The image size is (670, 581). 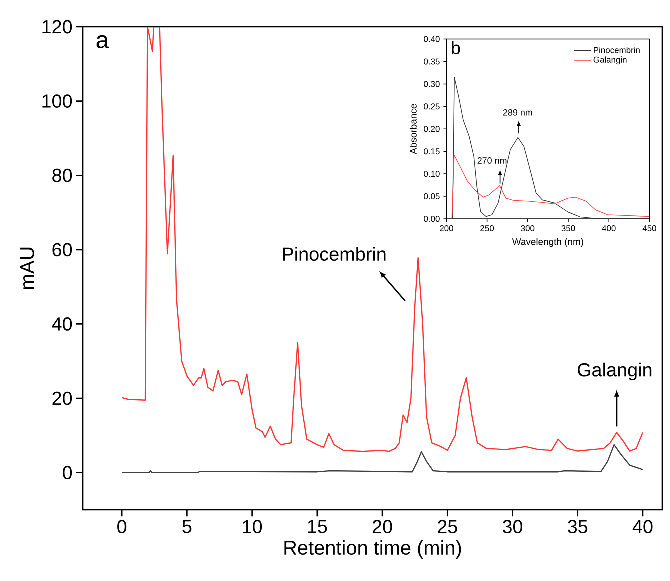 I want to click on y-tick-label: 0.10, so click(x=432, y=174).